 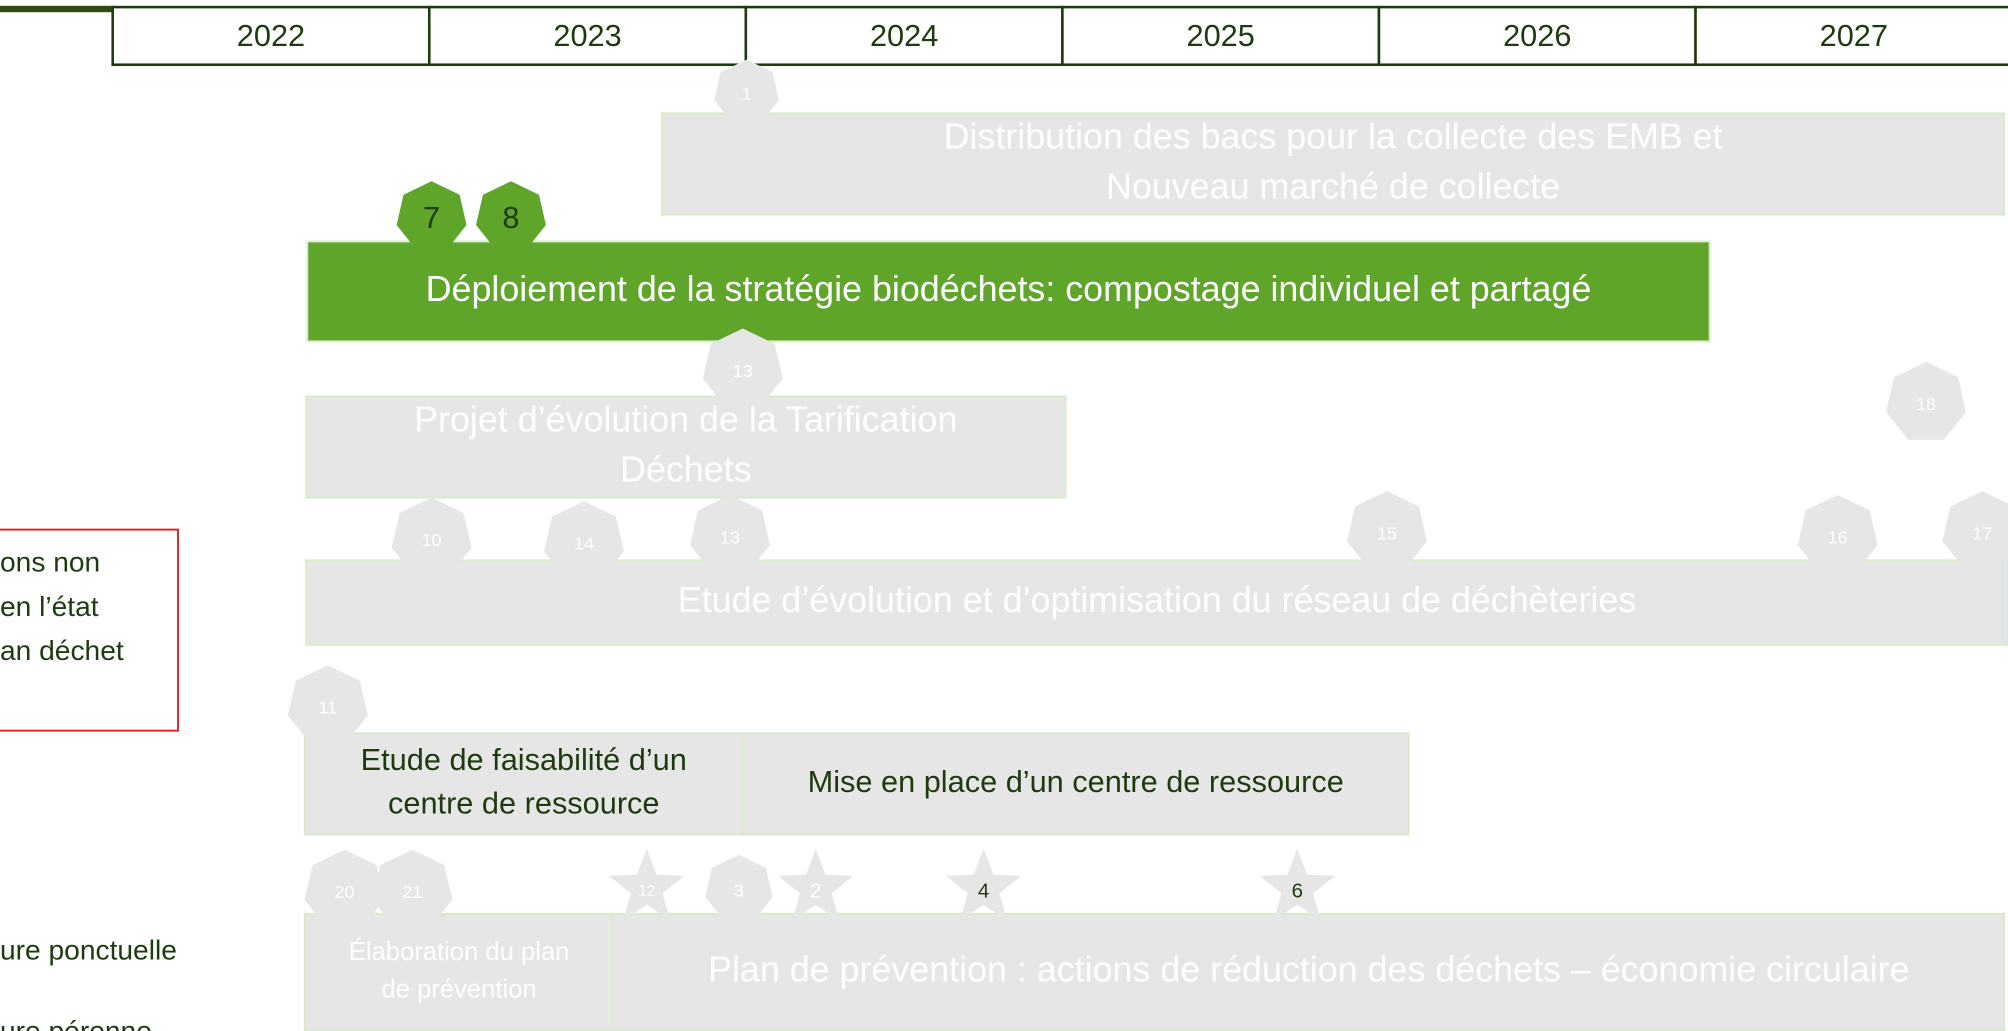 I want to click on milestone-number: 18, so click(x=1926, y=404).